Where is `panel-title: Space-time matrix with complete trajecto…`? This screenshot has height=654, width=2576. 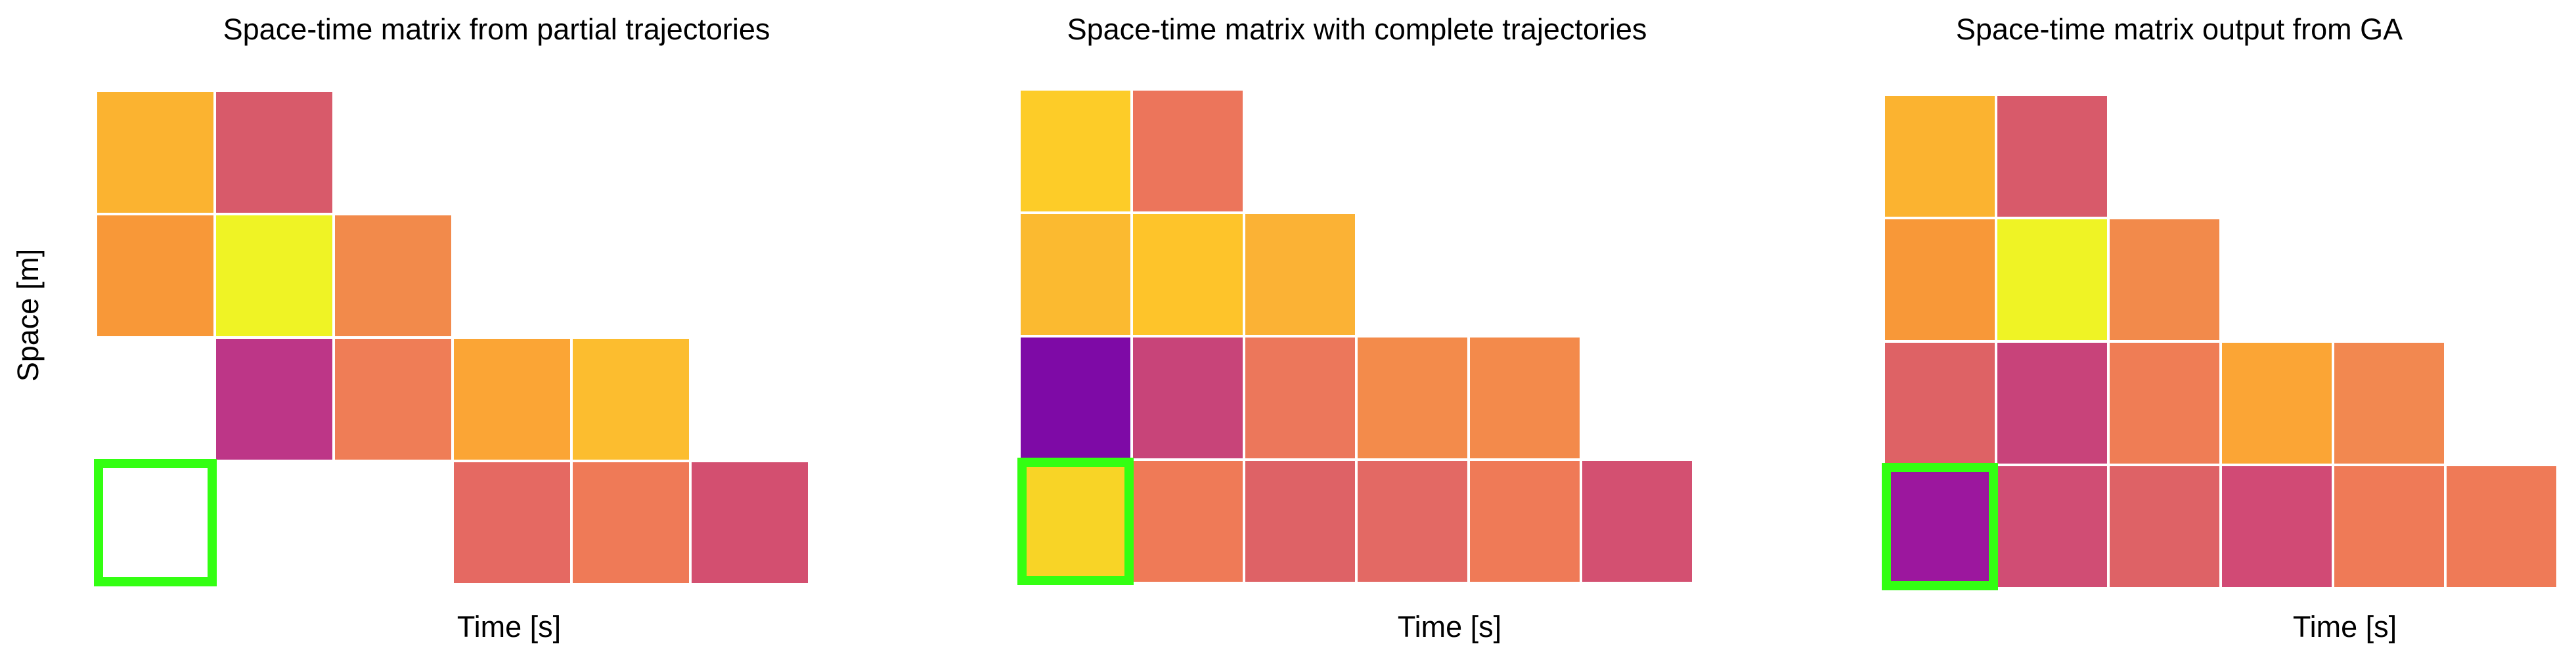
panel-title: Space-time matrix with complete trajecto… is located at coordinates (1357, 29).